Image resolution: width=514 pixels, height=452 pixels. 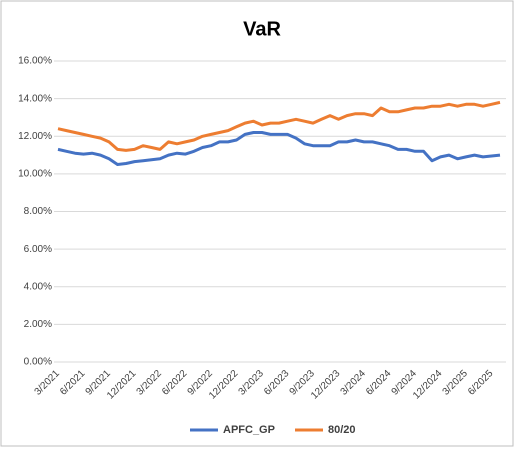 I want to click on legend-label: 80/20, so click(x=342, y=430).